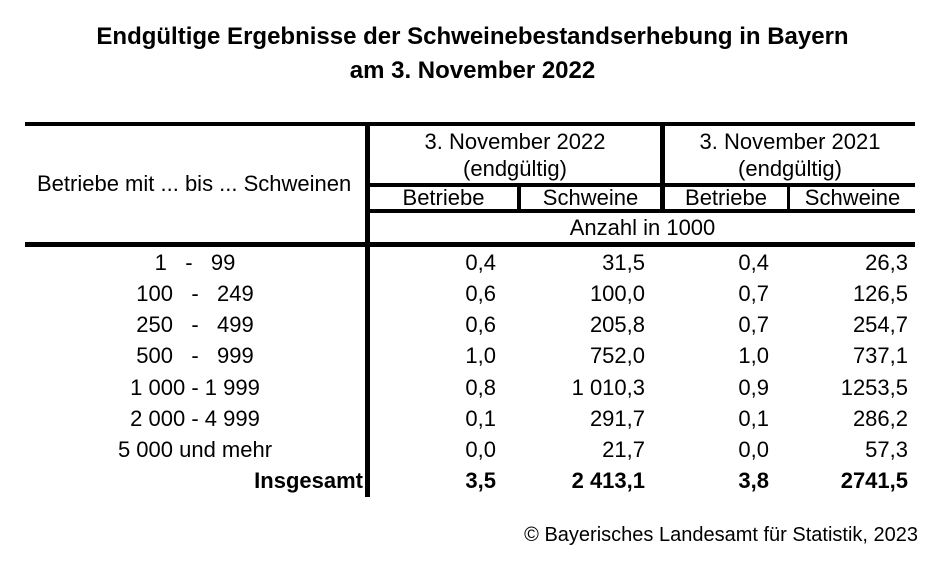 This screenshot has height=583, width=945. What do you see at coordinates (788, 198) in the screenshot?
I see `table-sub-divider-2021` at bounding box center [788, 198].